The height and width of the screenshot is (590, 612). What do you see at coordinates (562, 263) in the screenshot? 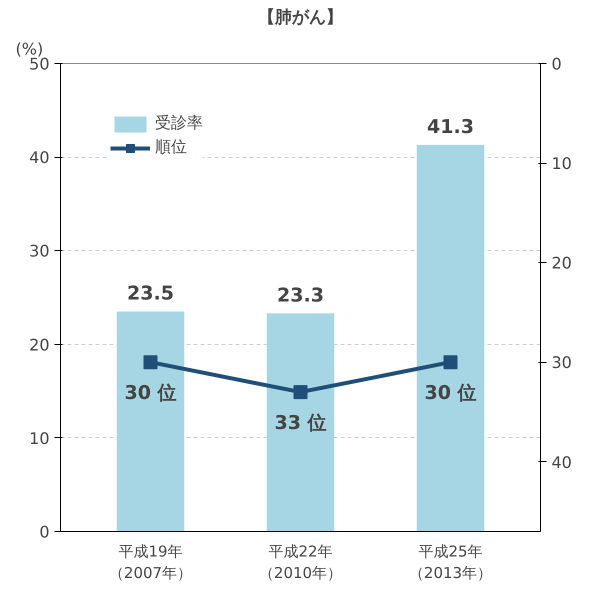
I see `y2-tick-label: 20` at bounding box center [562, 263].